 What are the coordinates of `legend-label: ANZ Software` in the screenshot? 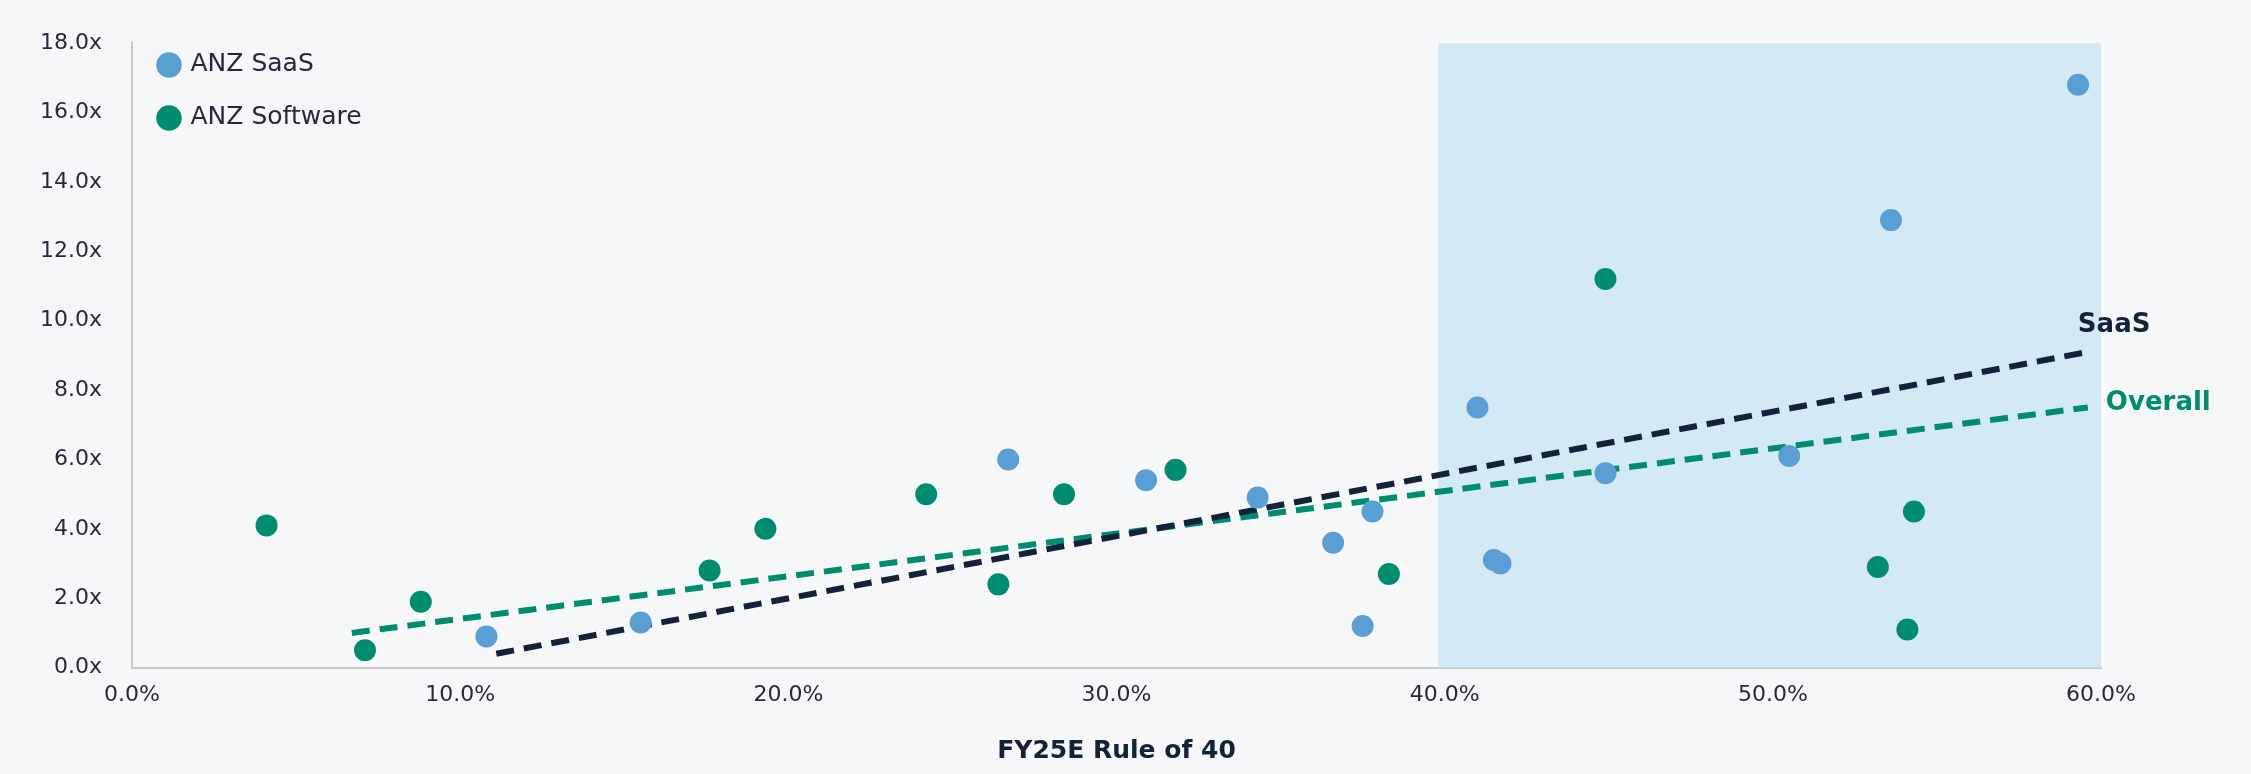 It's located at (276, 116).